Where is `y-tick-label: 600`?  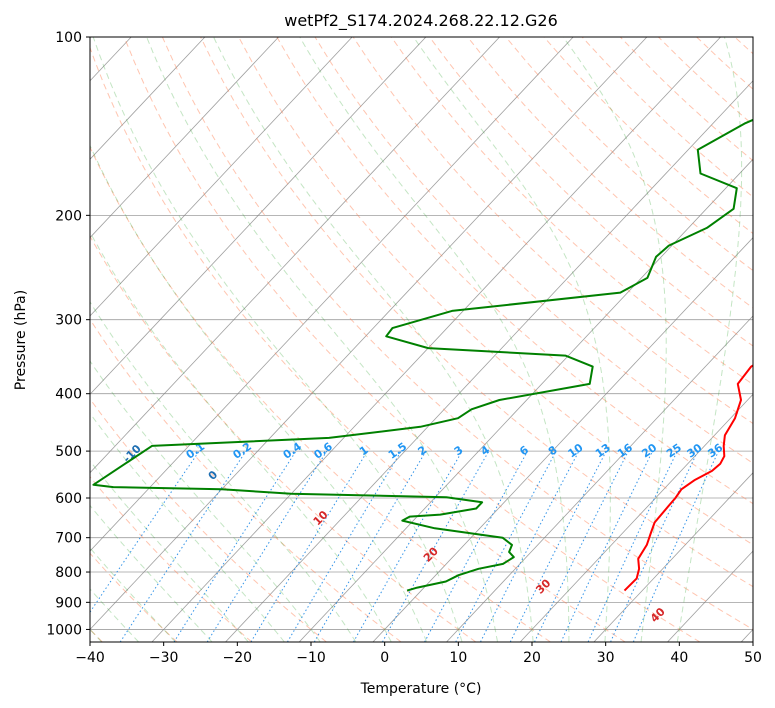 y-tick-label: 600 is located at coordinates (68, 499).